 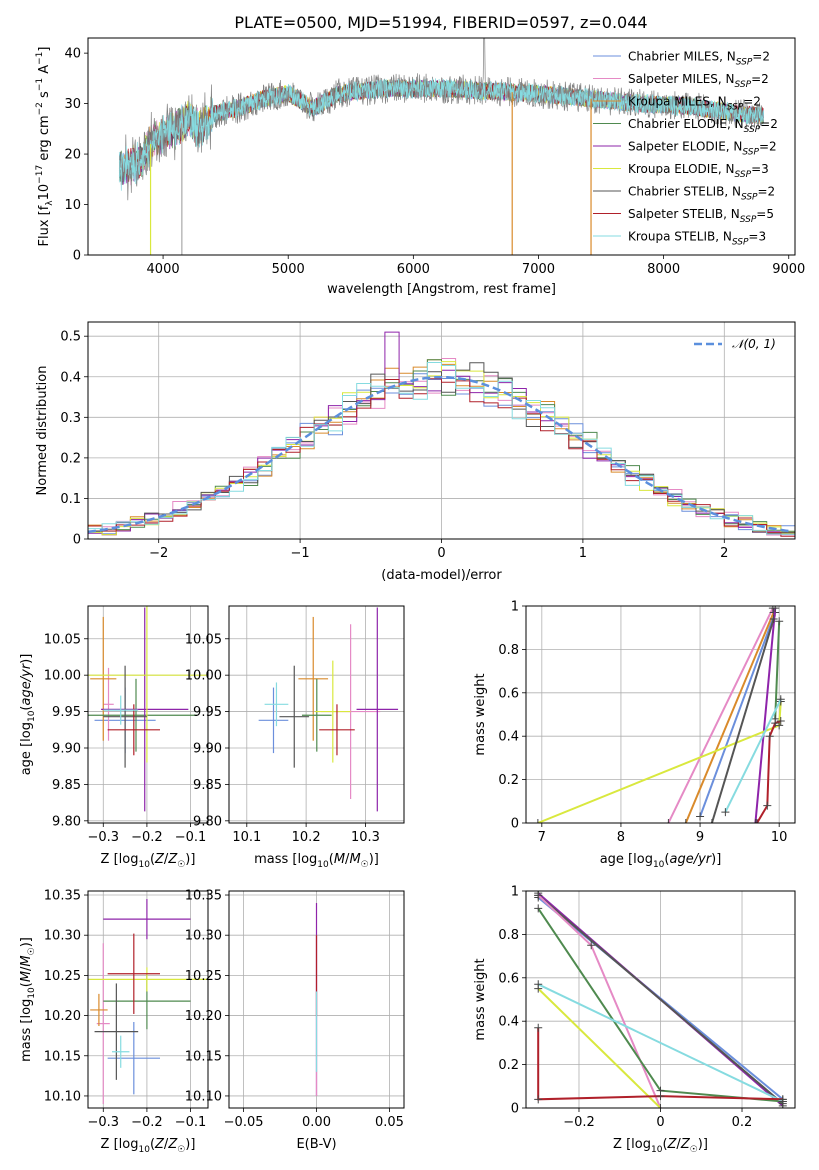 What do you see at coordinates (701, 216) in the screenshot?
I see `legend-label: Salpeter STELIB, NSSP=5` at bounding box center [701, 216].